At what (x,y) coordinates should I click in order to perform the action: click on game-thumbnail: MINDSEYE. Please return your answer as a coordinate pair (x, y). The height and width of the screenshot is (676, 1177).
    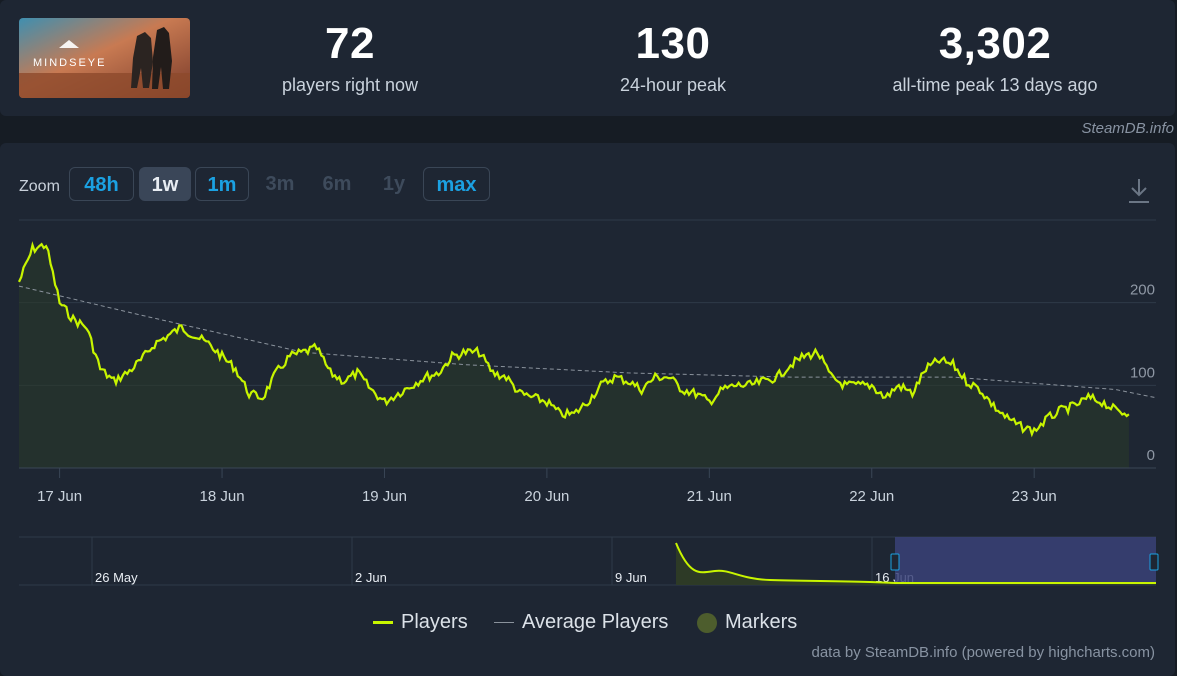
    Looking at the image, I should click on (104, 58).